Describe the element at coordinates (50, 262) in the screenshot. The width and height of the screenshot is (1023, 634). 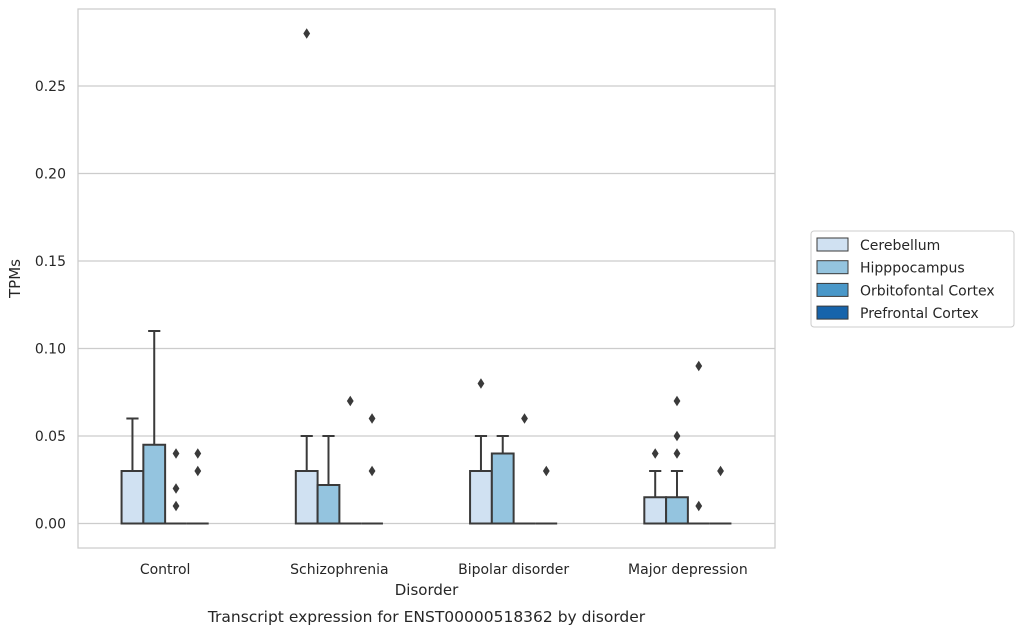
I see `y-tick-label: 0.15` at that location.